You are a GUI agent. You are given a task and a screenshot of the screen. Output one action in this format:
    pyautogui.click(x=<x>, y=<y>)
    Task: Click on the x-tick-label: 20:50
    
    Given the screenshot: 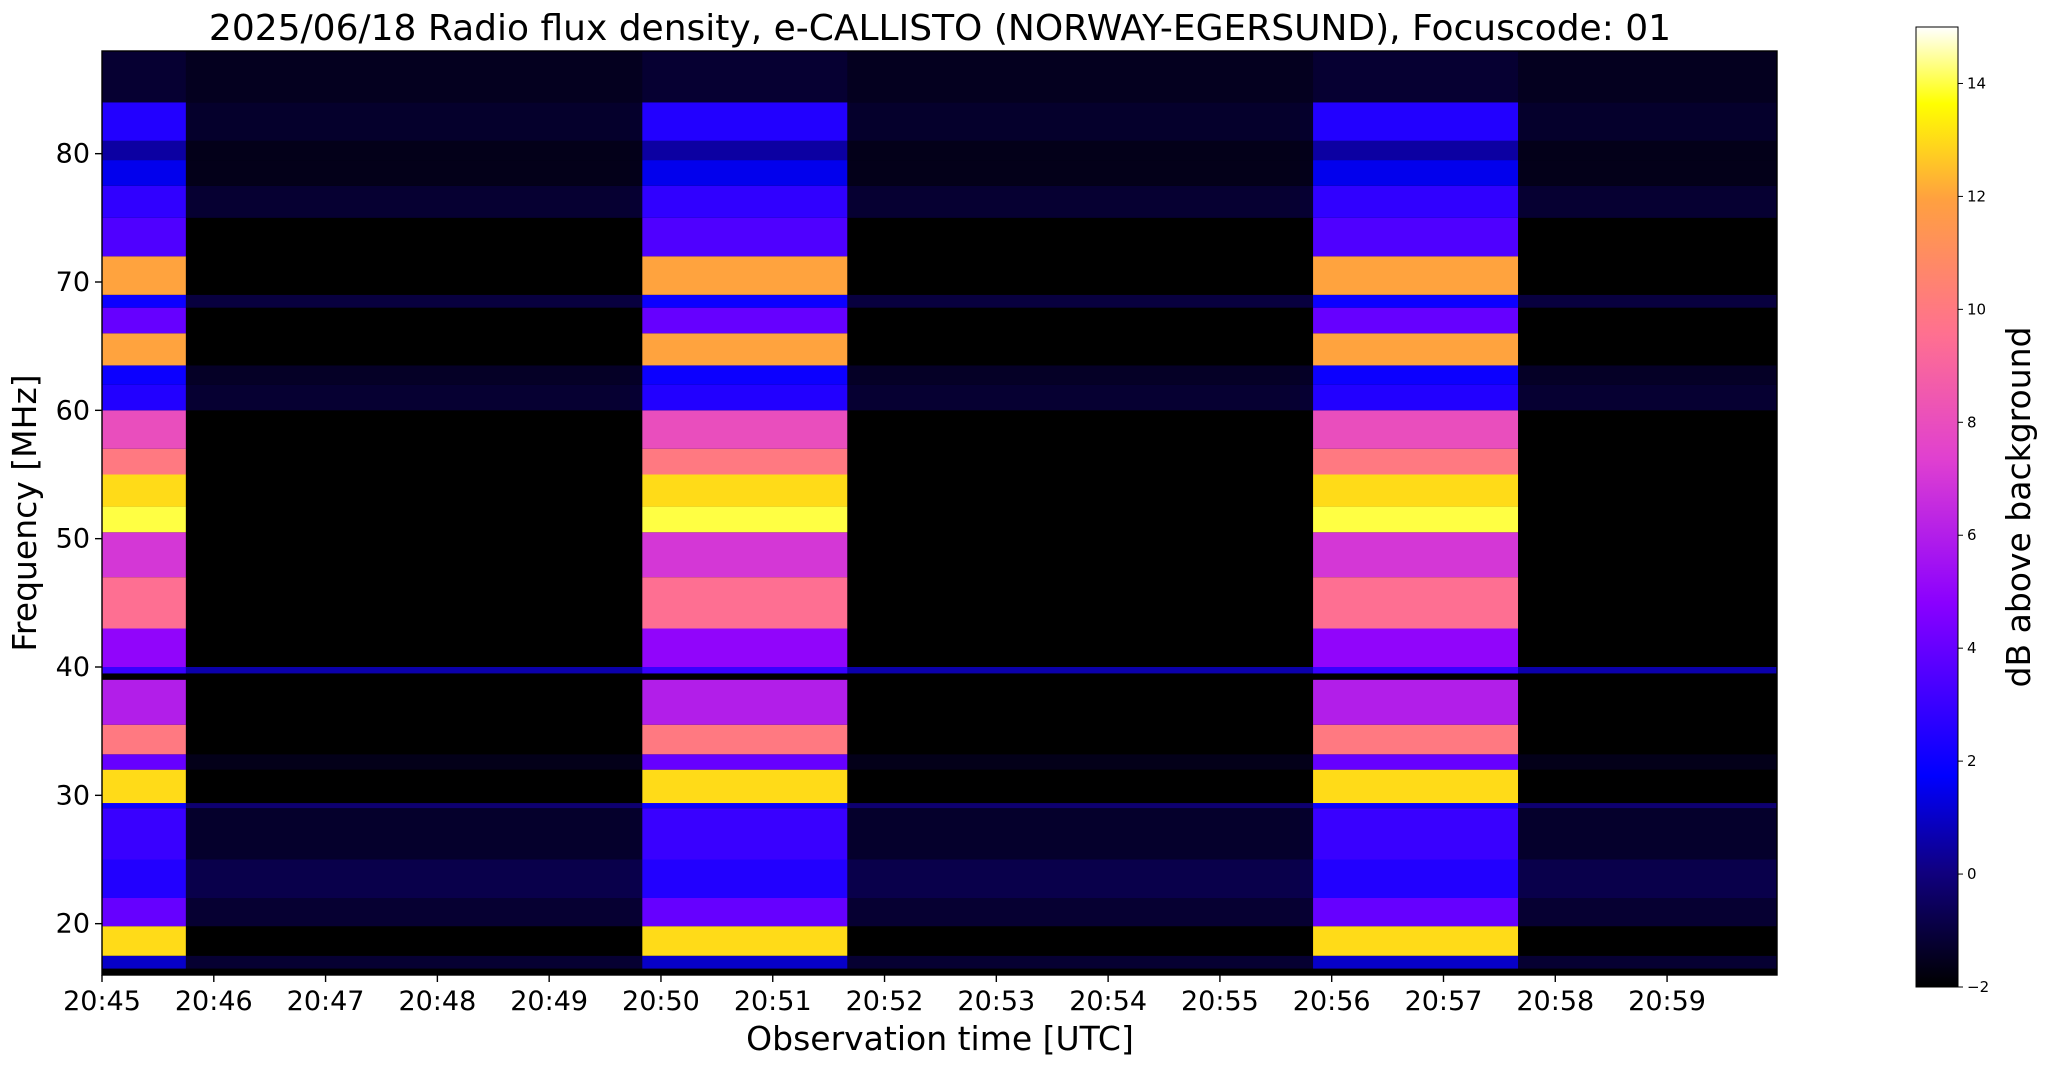 What is the action you would take?
    pyautogui.click(x=661, y=1001)
    